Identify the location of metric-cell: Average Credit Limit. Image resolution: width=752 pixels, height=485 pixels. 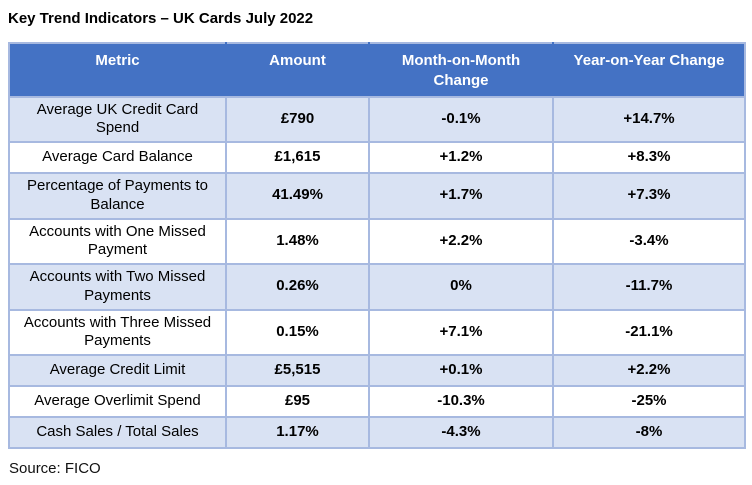
(117, 371).